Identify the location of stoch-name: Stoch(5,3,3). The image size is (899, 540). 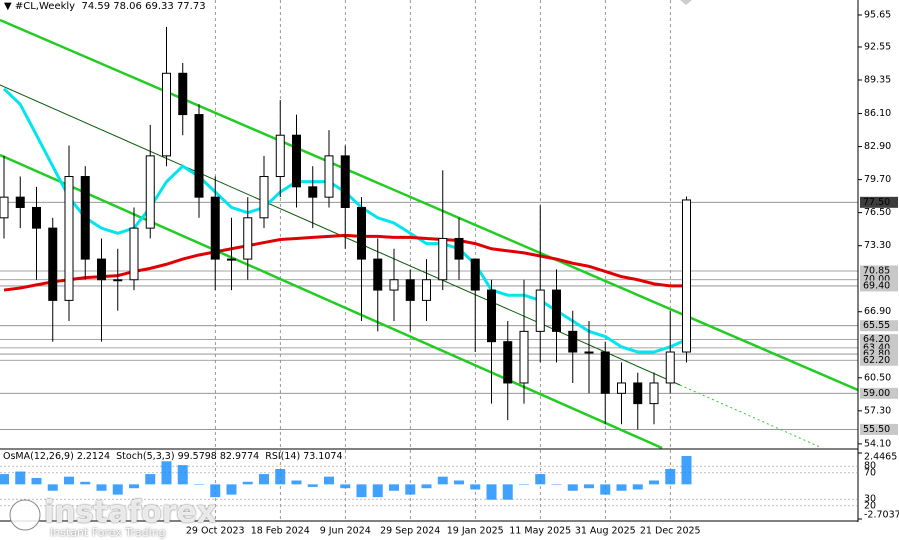
(145, 456).